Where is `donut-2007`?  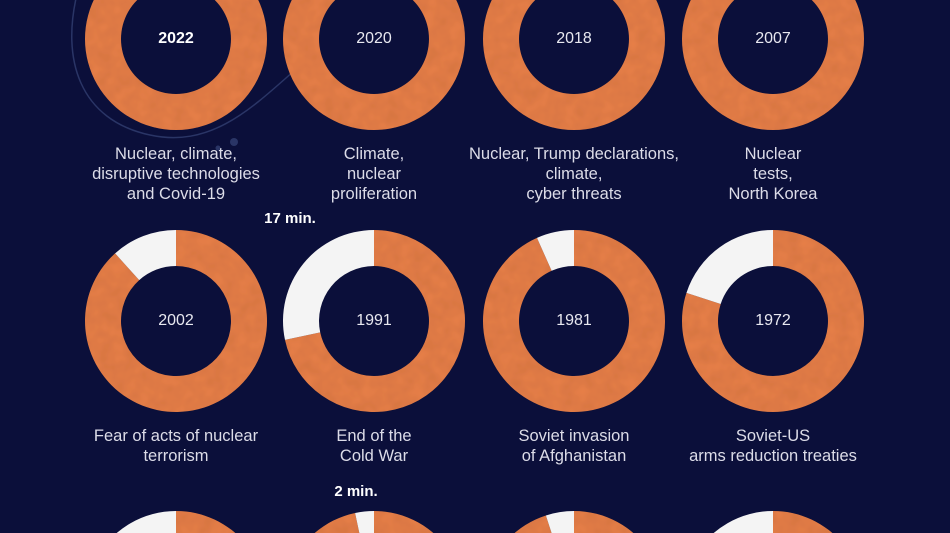
donut-2007 is located at coordinates (772, 65).